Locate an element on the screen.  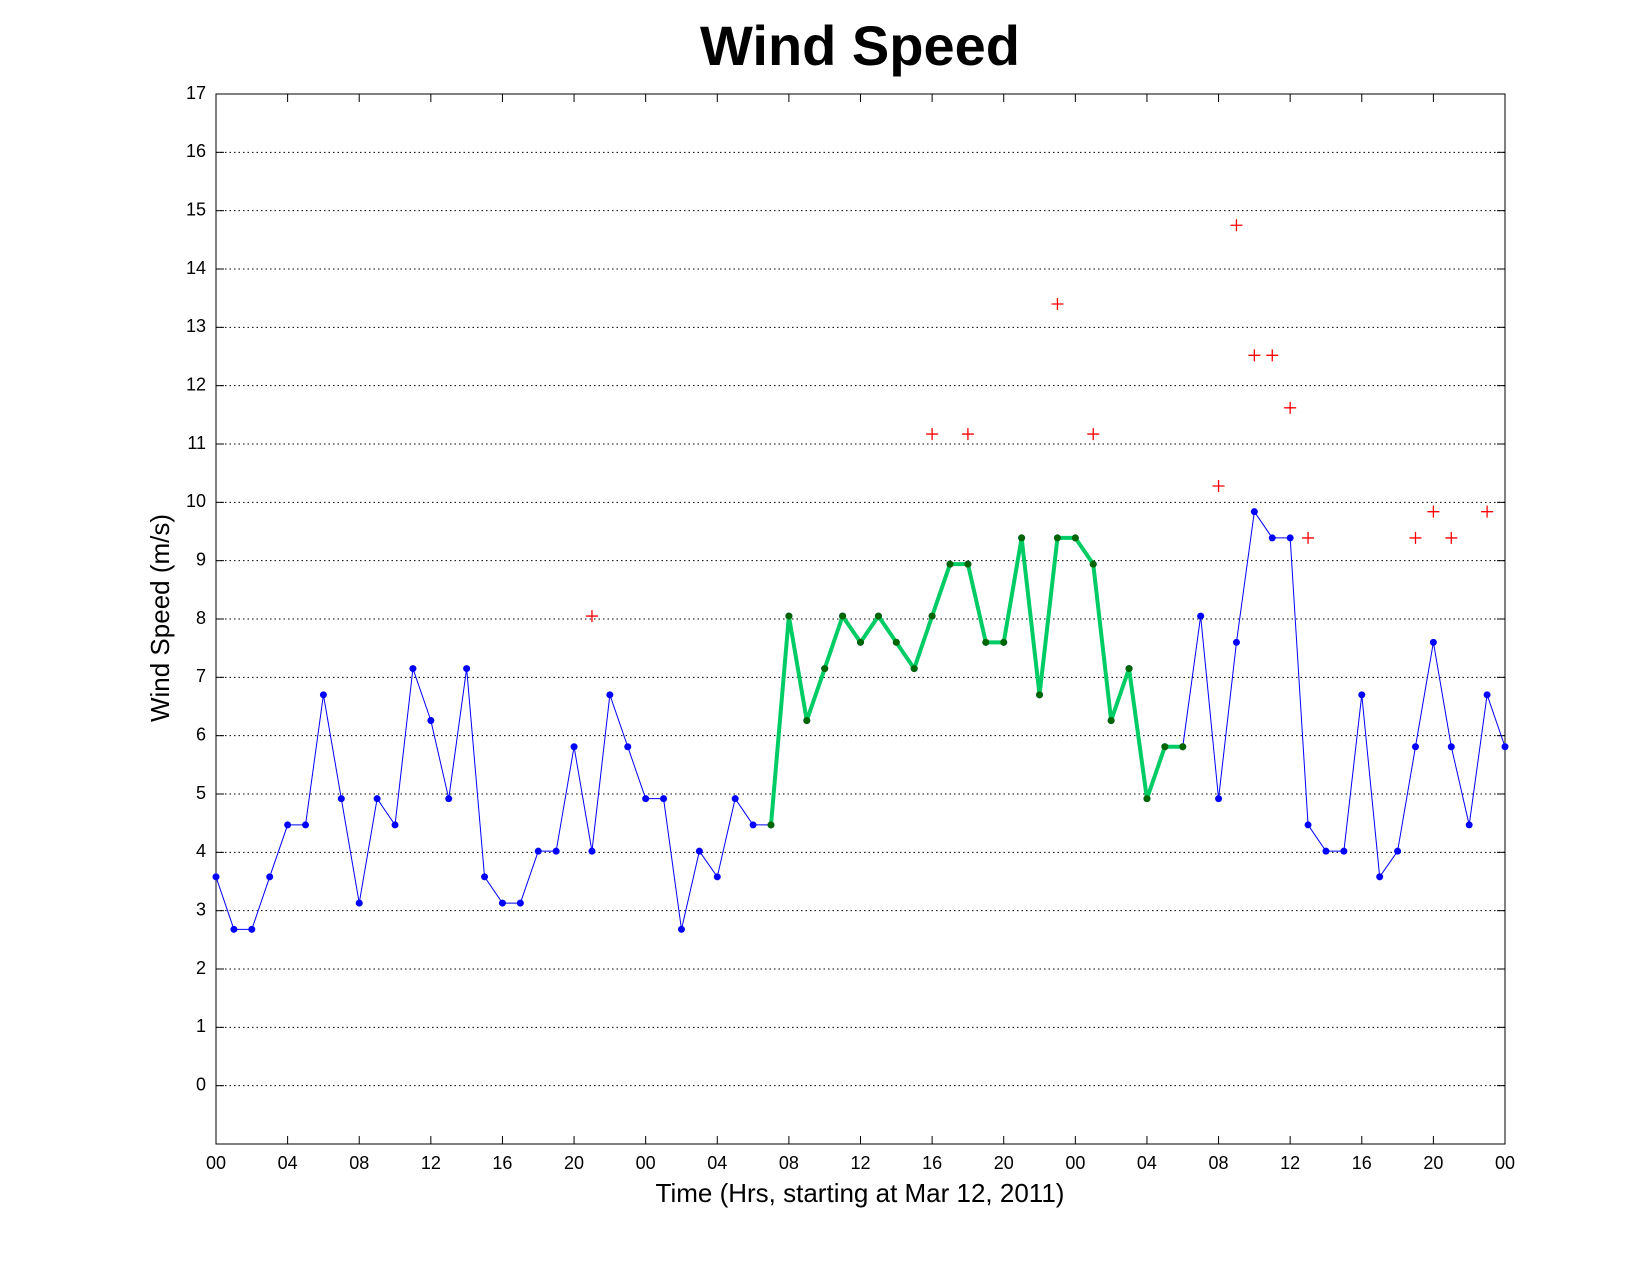
y-tick-label: 16 is located at coordinates (196, 151).